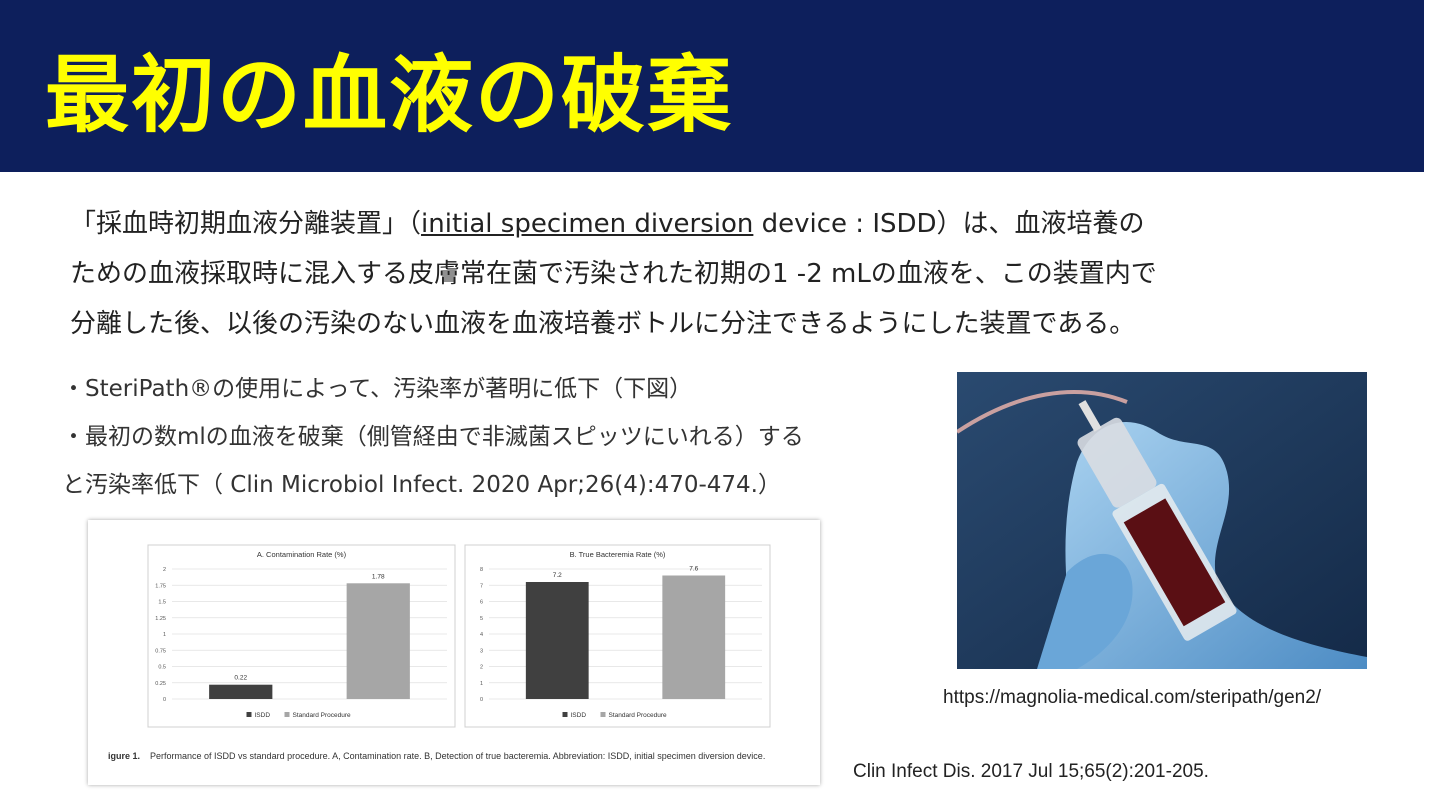 The image size is (1440, 810). Describe the element at coordinates (949, 224) in the screenshot. I see `intro-text: device : ISDD）は、血液培養の` at that location.